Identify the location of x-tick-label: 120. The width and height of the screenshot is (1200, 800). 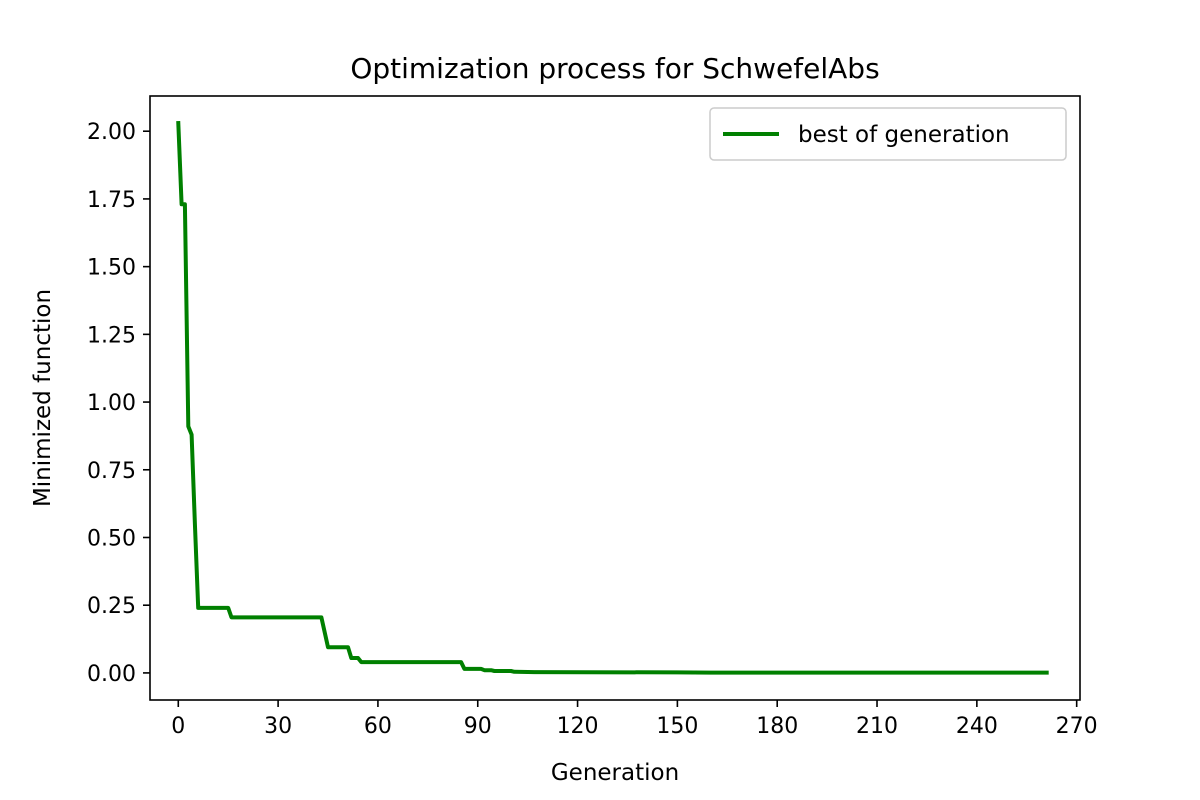
(578, 726).